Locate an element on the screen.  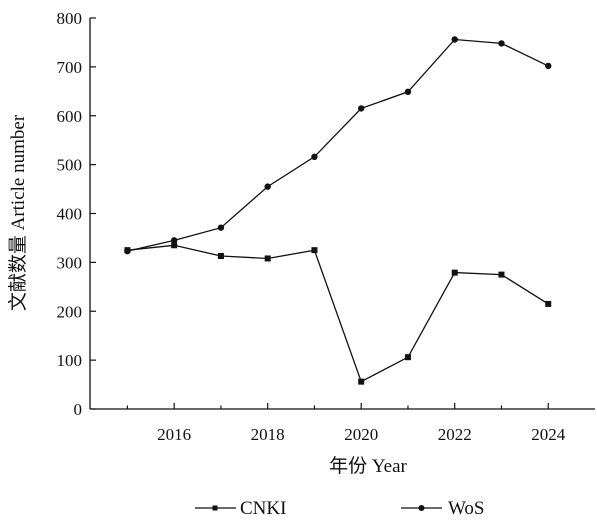
x-tick-label: 2020 is located at coordinates (361, 434).